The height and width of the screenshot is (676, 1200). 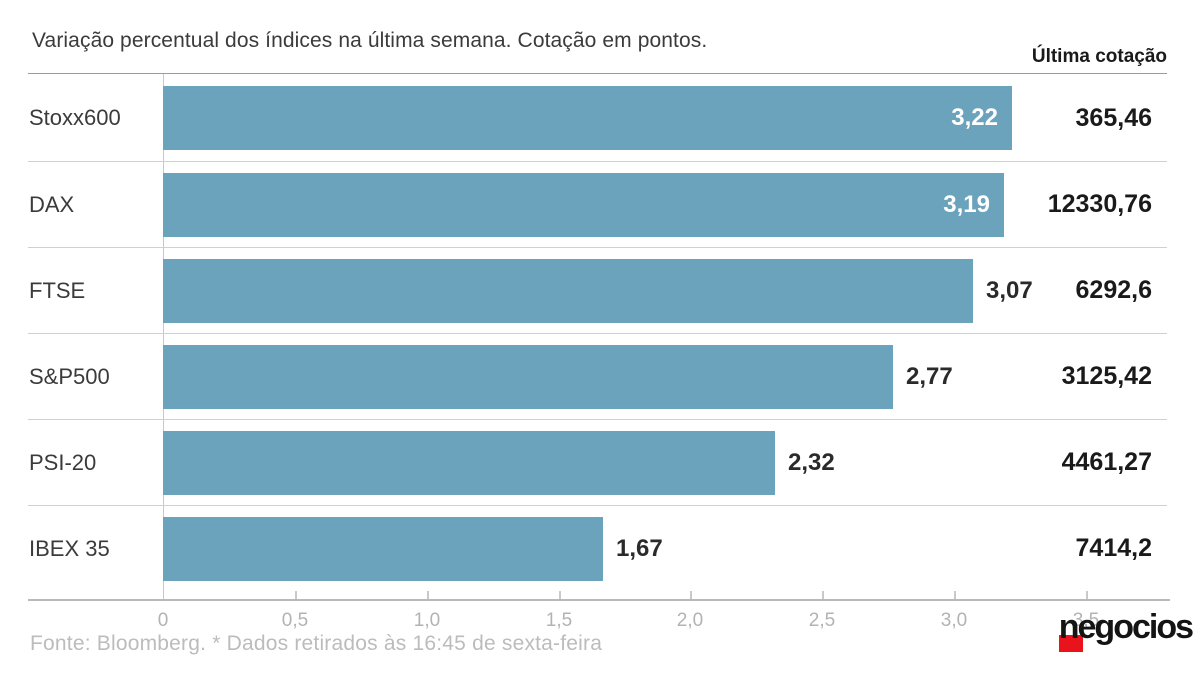 What do you see at coordinates (295, 620) in the screenshot?
I see `x-axis-tick-label: 0,5` at bounding box center [295, 620].